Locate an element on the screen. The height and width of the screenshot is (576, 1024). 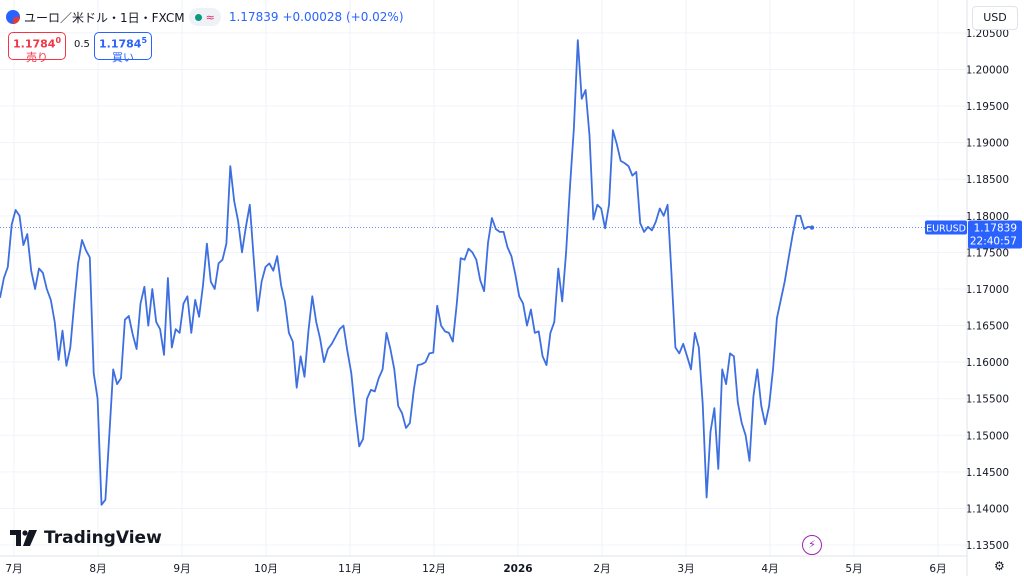
x-tick-label: 8月 is located at coordinates (97, 569).